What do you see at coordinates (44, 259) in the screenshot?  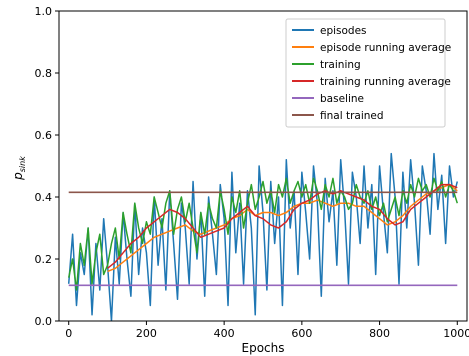 I see `y-tick-label: 0.2` at bounding box center [44, 259].